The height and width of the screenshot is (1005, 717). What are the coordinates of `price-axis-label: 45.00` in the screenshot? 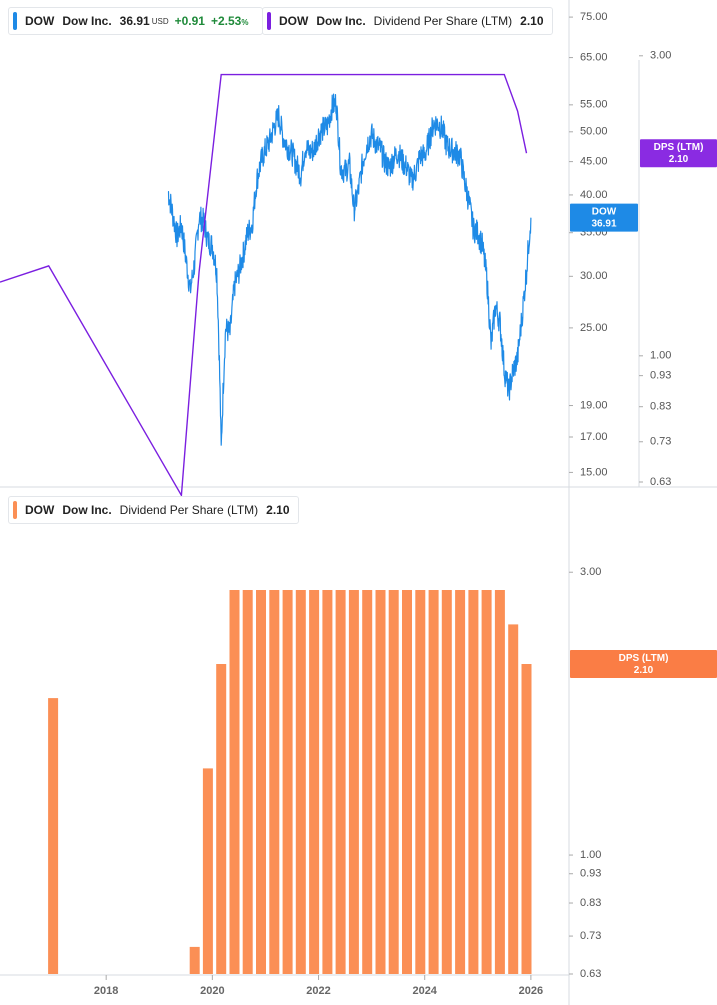 It's located at (594, 162).